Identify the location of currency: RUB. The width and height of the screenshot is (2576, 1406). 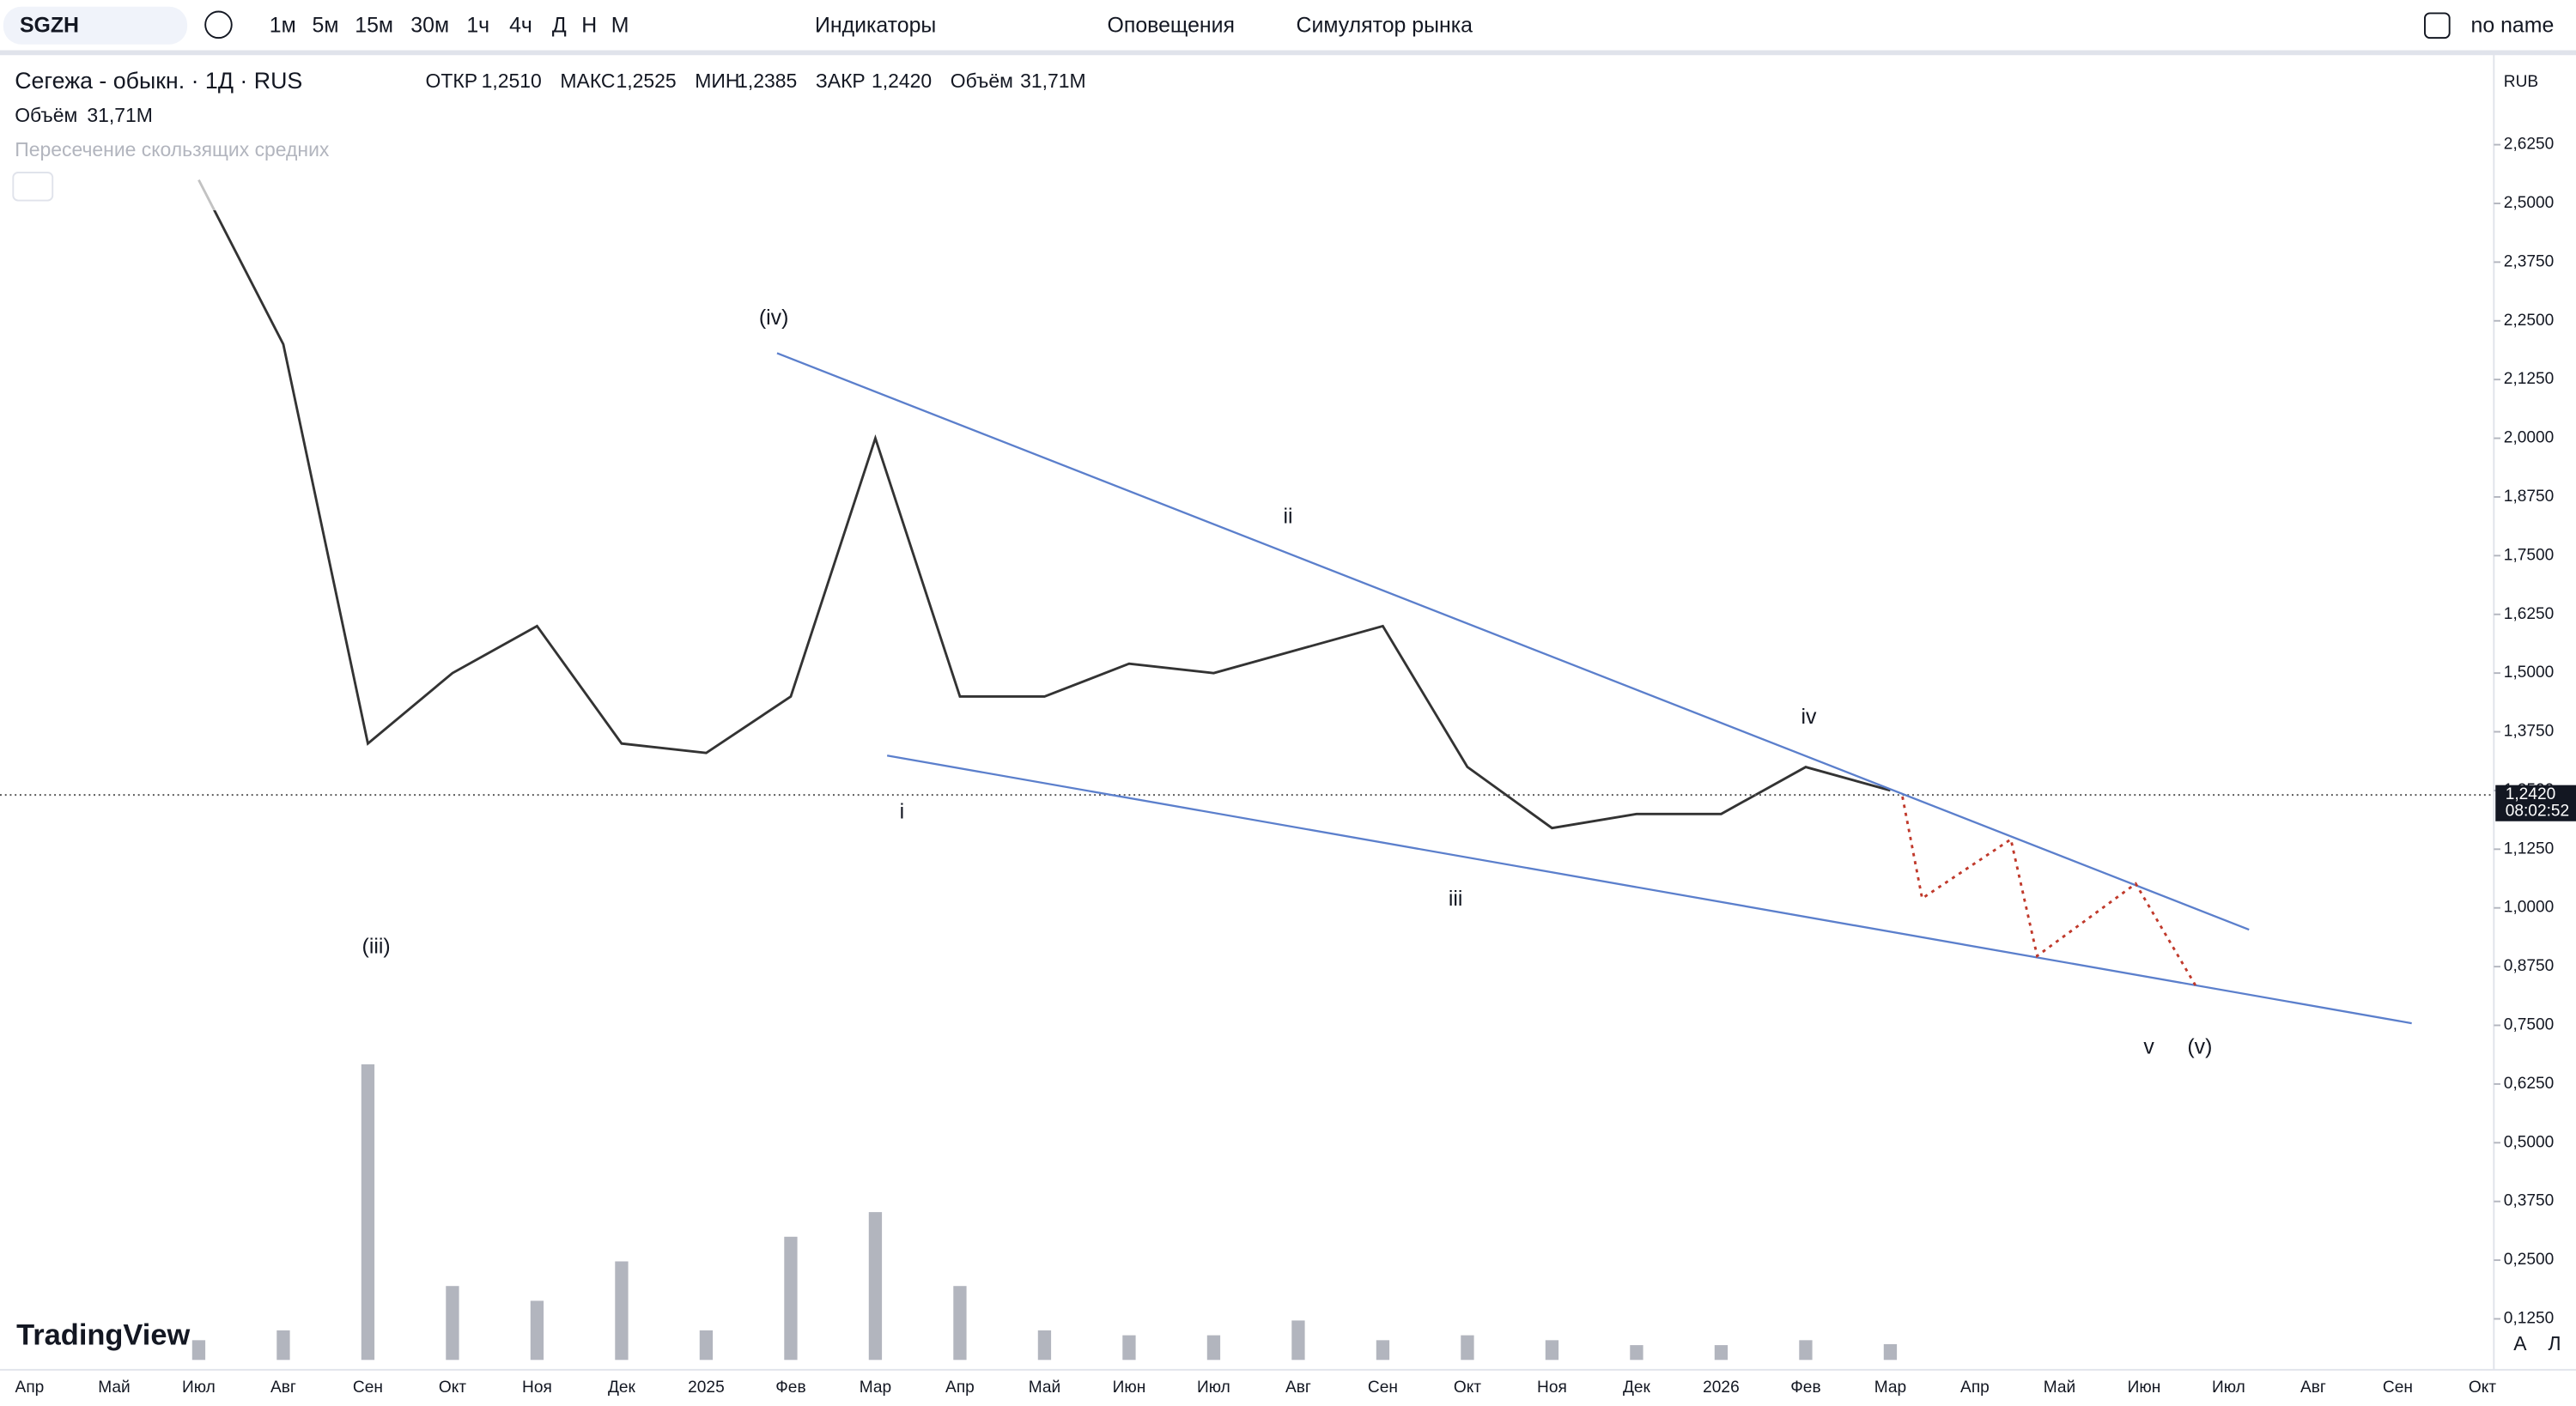
(2521, 82).